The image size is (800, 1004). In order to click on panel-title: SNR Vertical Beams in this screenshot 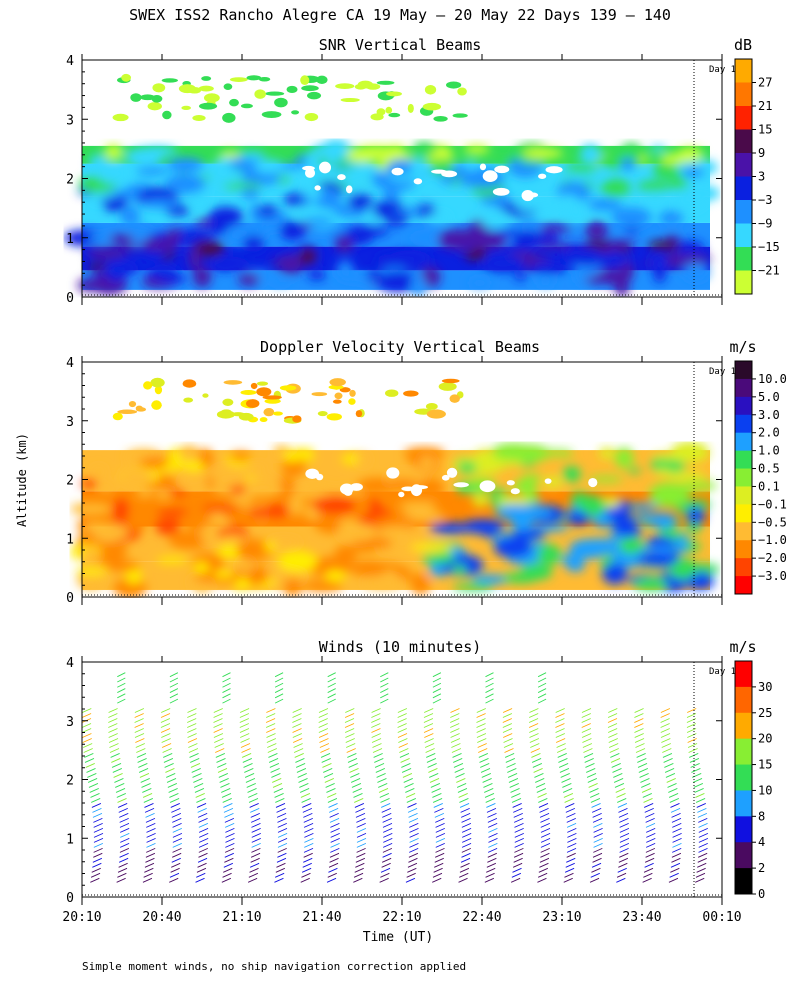, I will do `click(400, 45)`.